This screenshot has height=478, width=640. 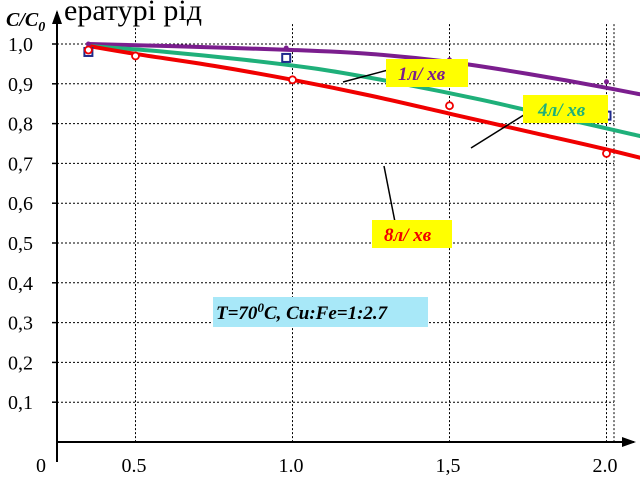 I want to click on series-label-1: 1л/ хв, so click(x=422, y=74).